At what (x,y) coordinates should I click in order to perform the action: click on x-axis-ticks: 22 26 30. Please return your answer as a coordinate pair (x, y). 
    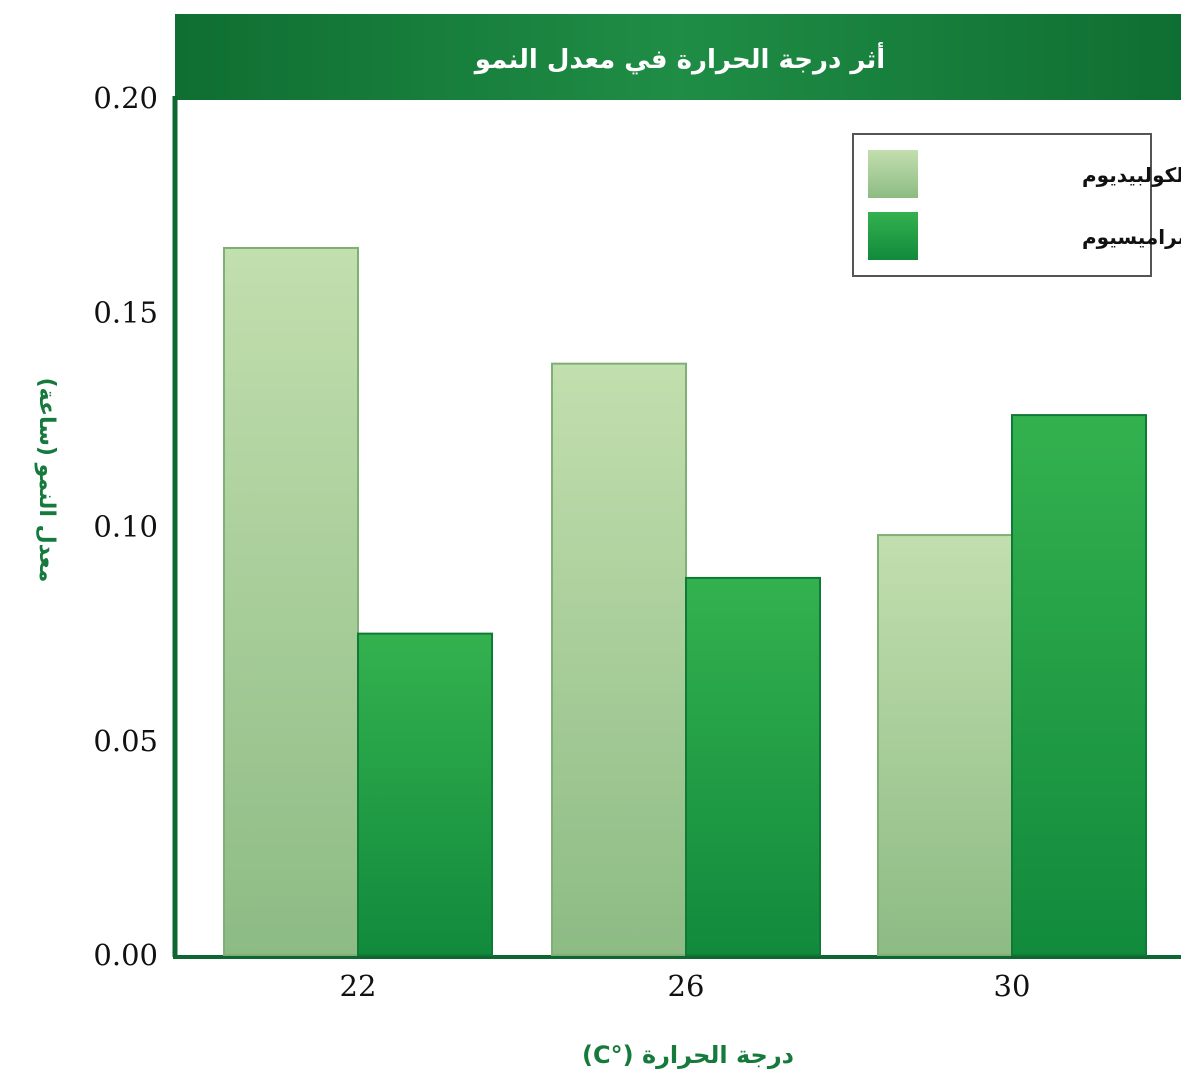
    Looking at the image, I should click on (685, 986).